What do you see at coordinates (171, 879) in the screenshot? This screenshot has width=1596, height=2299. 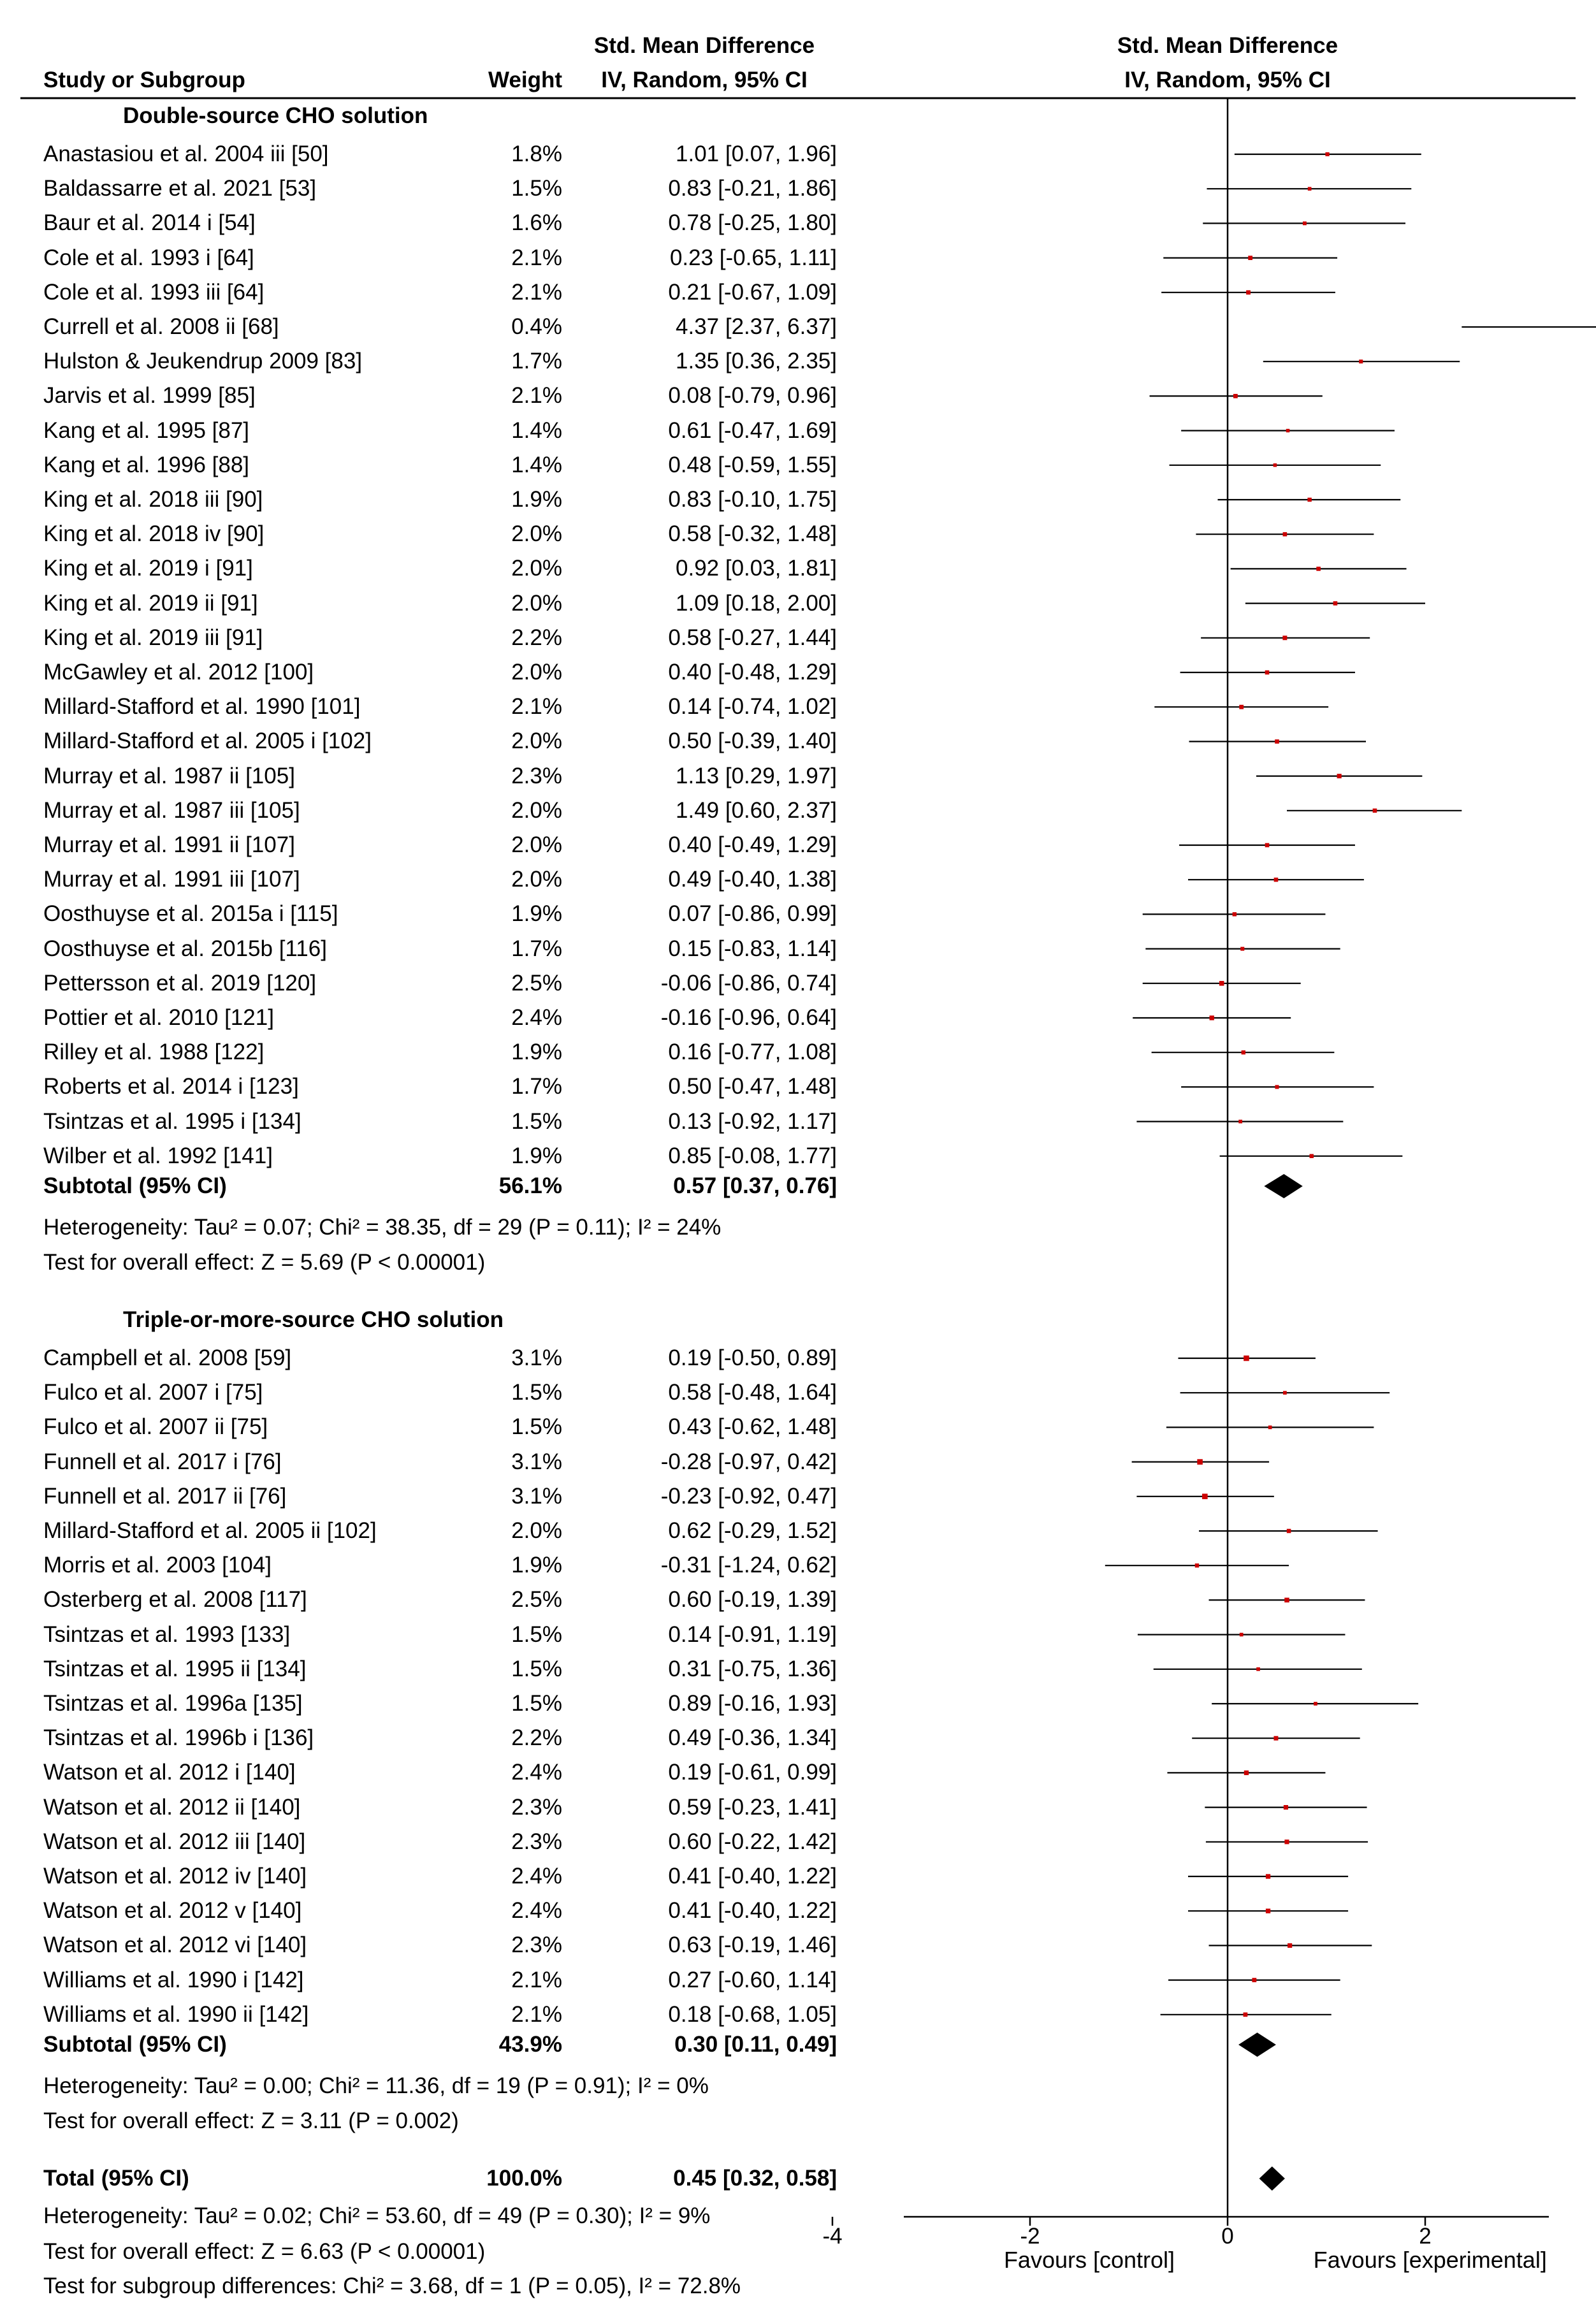 I see `study-name: Murray et al. 1991 iii [107]` at bounding box center [171, 879].